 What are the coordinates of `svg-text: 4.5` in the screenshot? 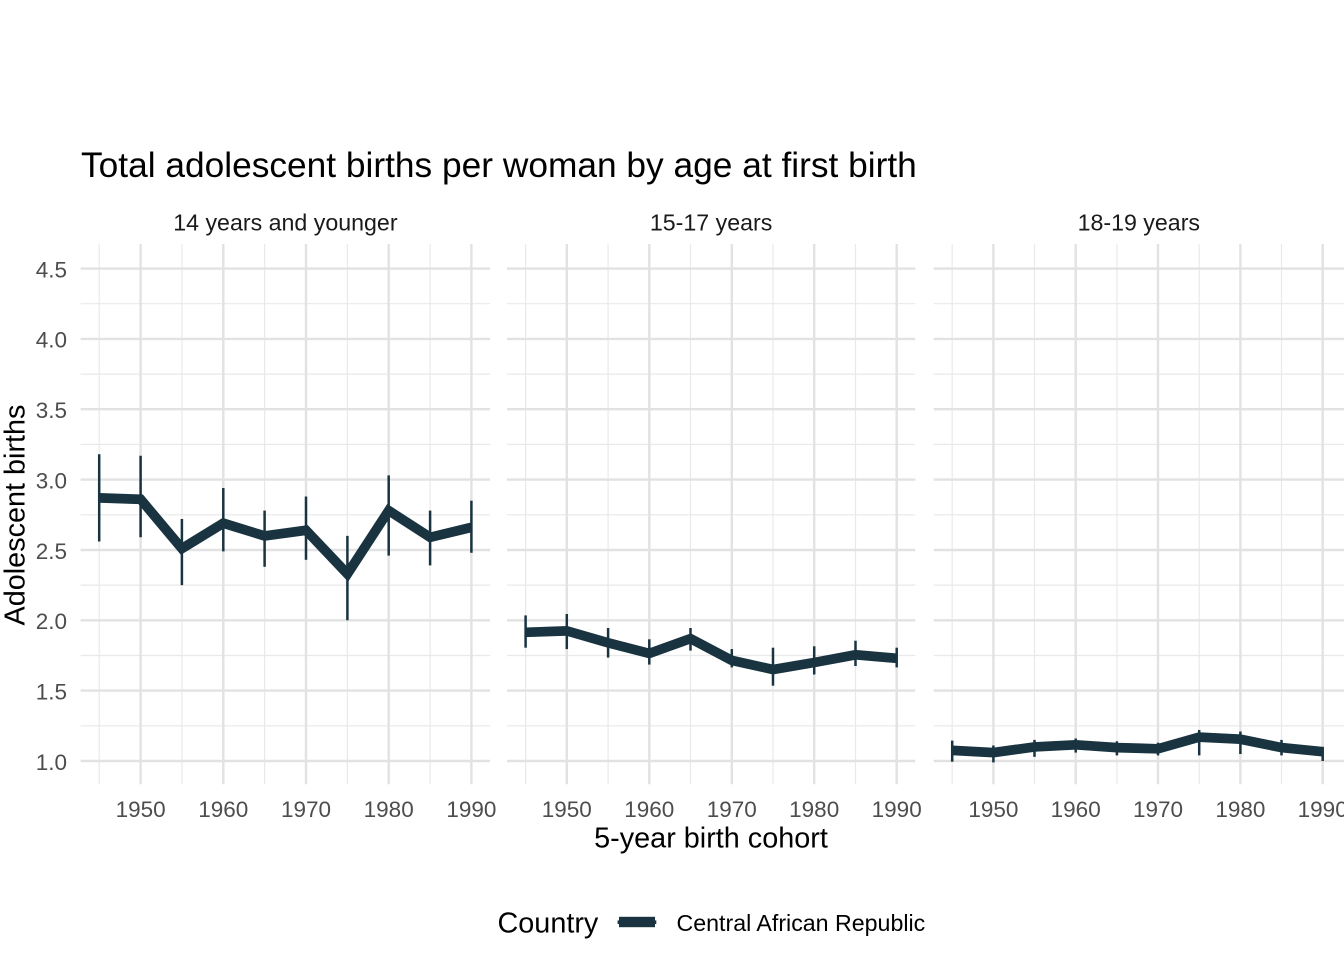 It's located at (51, 269).